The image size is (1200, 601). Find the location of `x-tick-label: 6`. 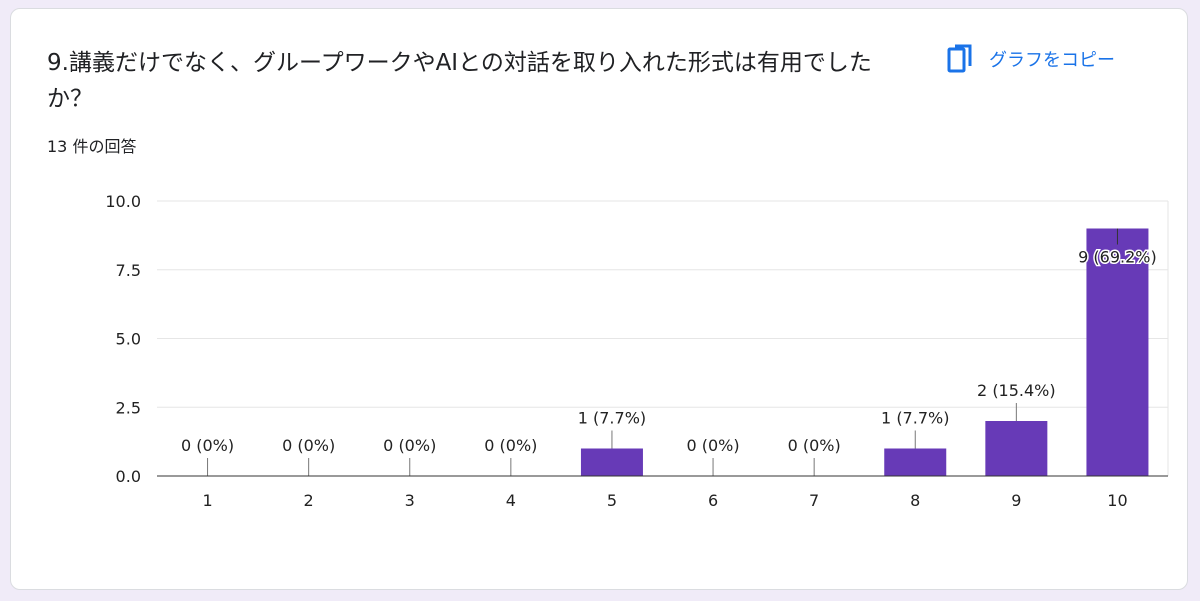

x-tick-label: 6 is located at coordinates (713, 500).